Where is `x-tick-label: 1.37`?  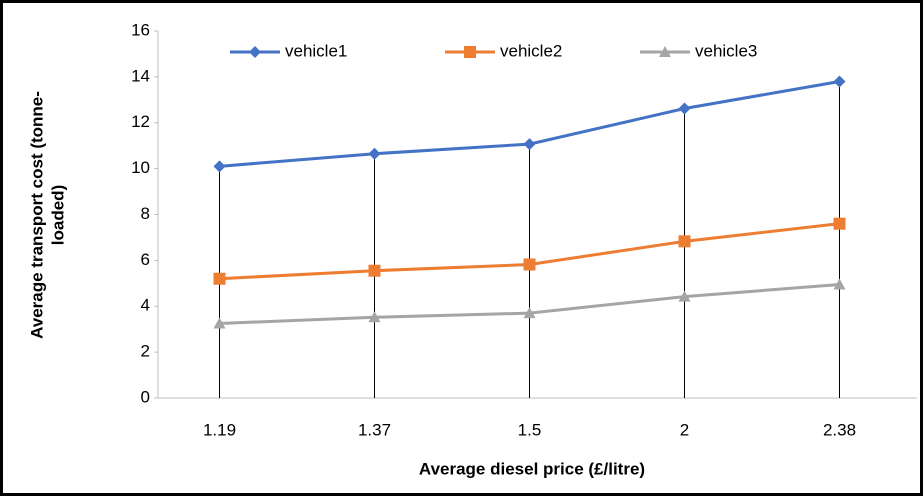 x-tick-label: 1.37 is located at coordinates (374, 429).